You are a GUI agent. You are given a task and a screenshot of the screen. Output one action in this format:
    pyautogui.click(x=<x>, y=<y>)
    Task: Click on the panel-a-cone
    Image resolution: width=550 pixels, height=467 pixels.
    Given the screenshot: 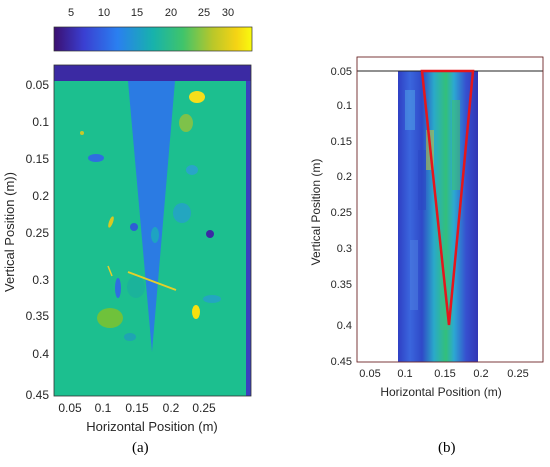 What is the action you would take?
    pyautogui.click(x=151, y=216)
    